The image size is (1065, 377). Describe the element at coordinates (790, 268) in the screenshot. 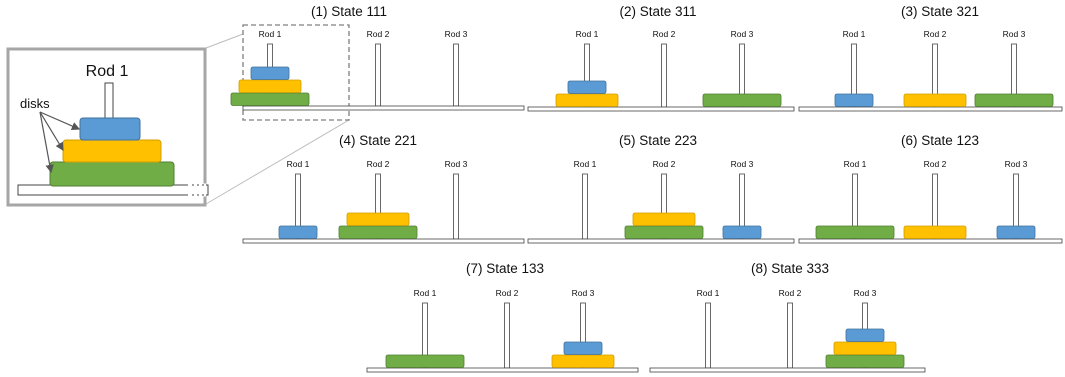

I see `state-title: (8) State 333` at that location.